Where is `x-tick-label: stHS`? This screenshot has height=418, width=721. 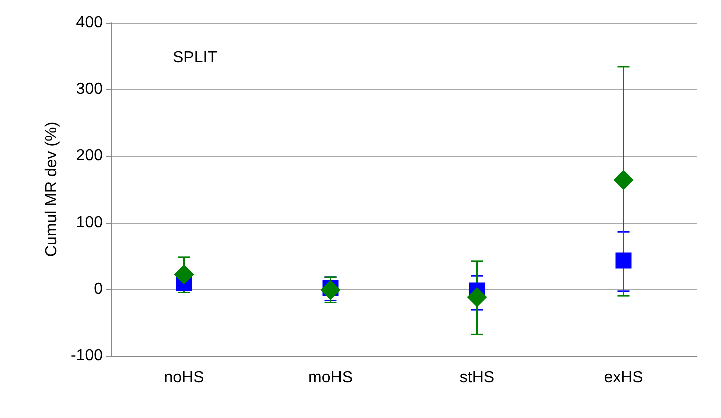 x-tick-label: stHS is located at coordinates (477, 378).